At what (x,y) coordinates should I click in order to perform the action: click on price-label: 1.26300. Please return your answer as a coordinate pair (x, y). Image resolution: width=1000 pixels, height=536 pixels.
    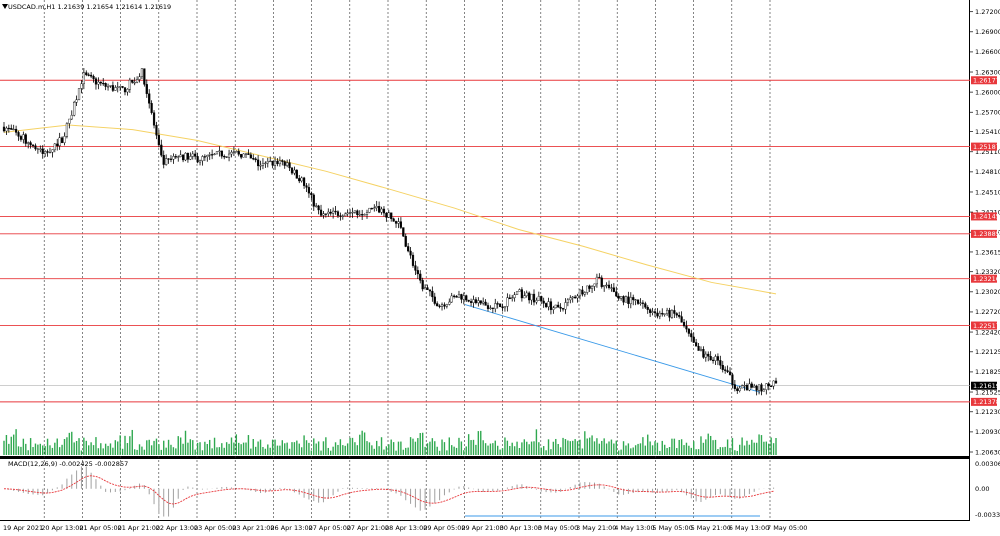
    Looking at the image, I should click on (987, 72).